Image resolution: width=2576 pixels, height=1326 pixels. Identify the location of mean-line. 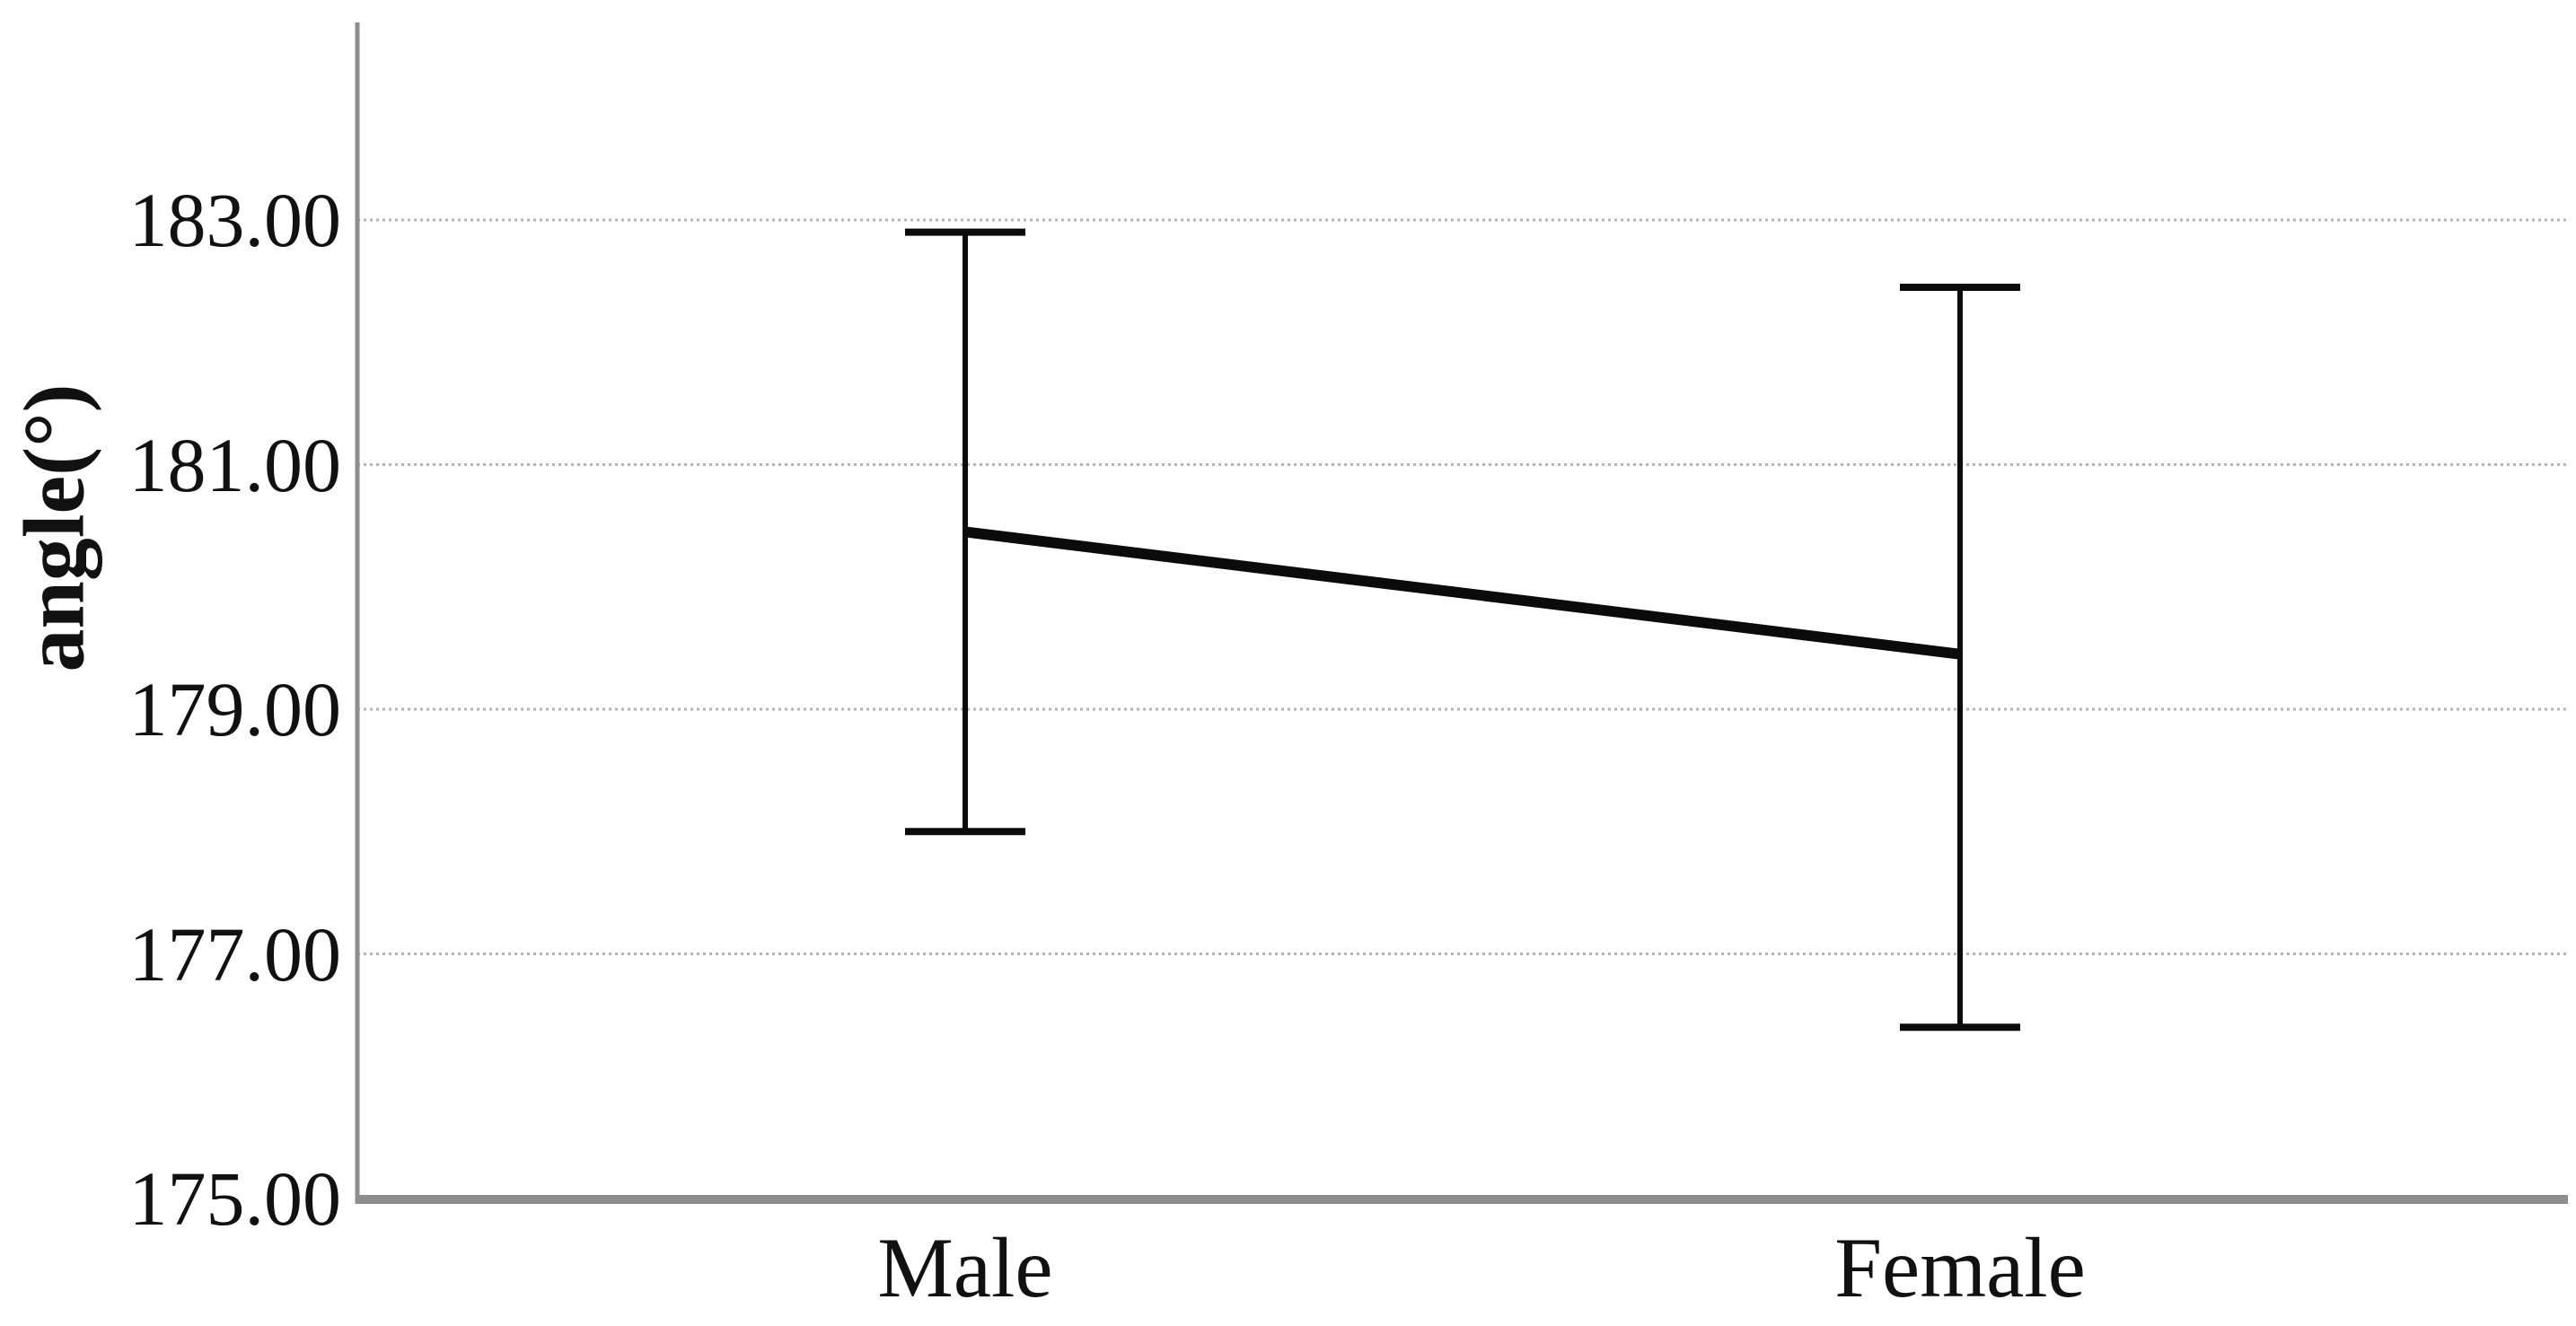
(1463, 593).